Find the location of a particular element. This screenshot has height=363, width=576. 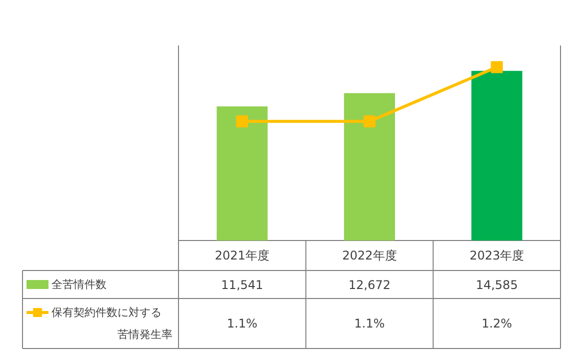

legend-label: 全苦情件数 is located at coordinates (79, 284).